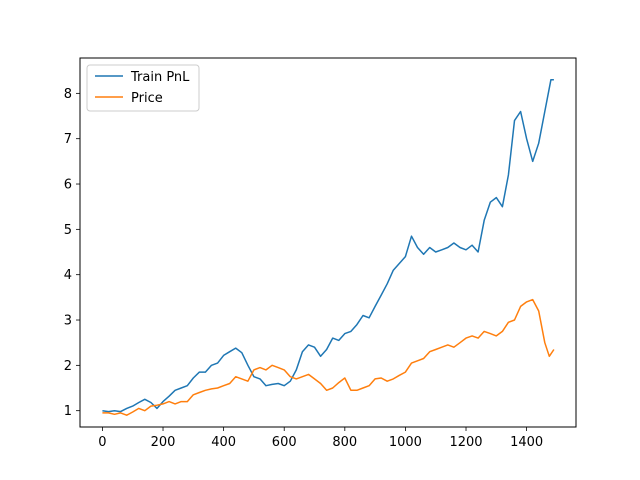  What do you see at coordinates (68, 411) in the screenshot?
I see `y-tick-label: 1` at bounding box center [68, 411].